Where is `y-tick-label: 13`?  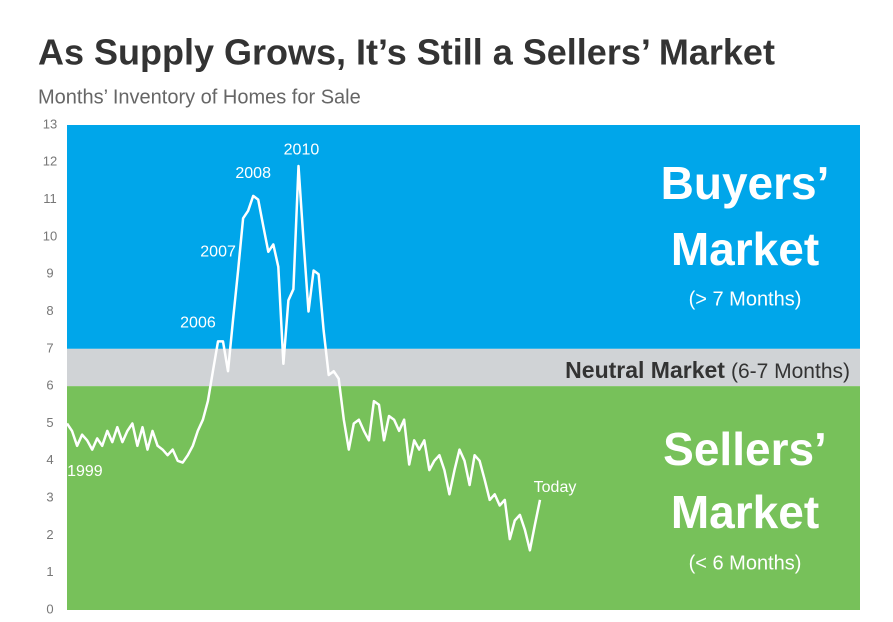
y-tick-label: 13 is located at coordinates (50, 123).